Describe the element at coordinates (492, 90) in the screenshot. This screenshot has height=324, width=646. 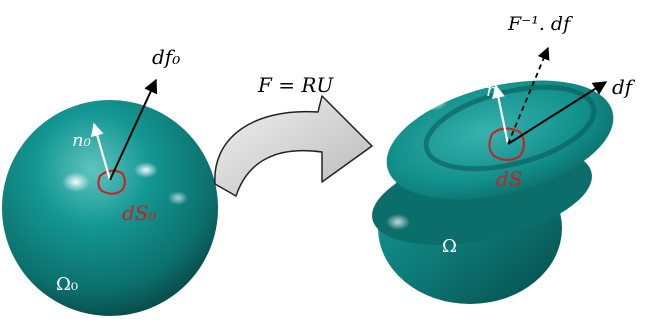
I see `label-n: n` at that location.